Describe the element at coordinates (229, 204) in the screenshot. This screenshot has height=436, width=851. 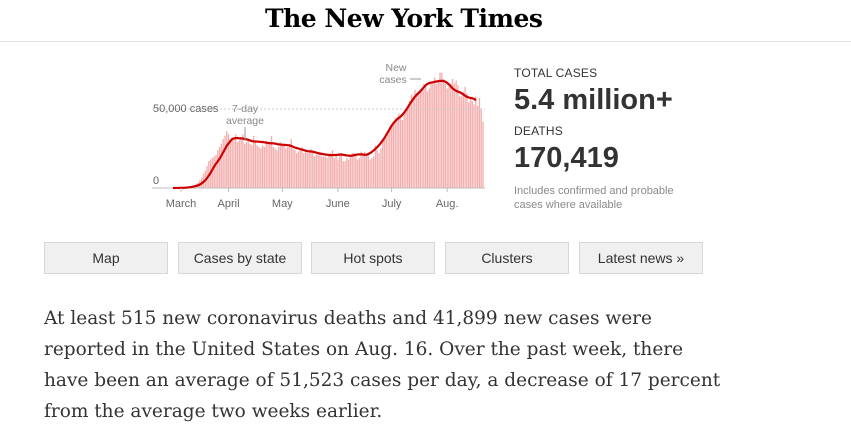
I see `x-tick-label: April` at that location.